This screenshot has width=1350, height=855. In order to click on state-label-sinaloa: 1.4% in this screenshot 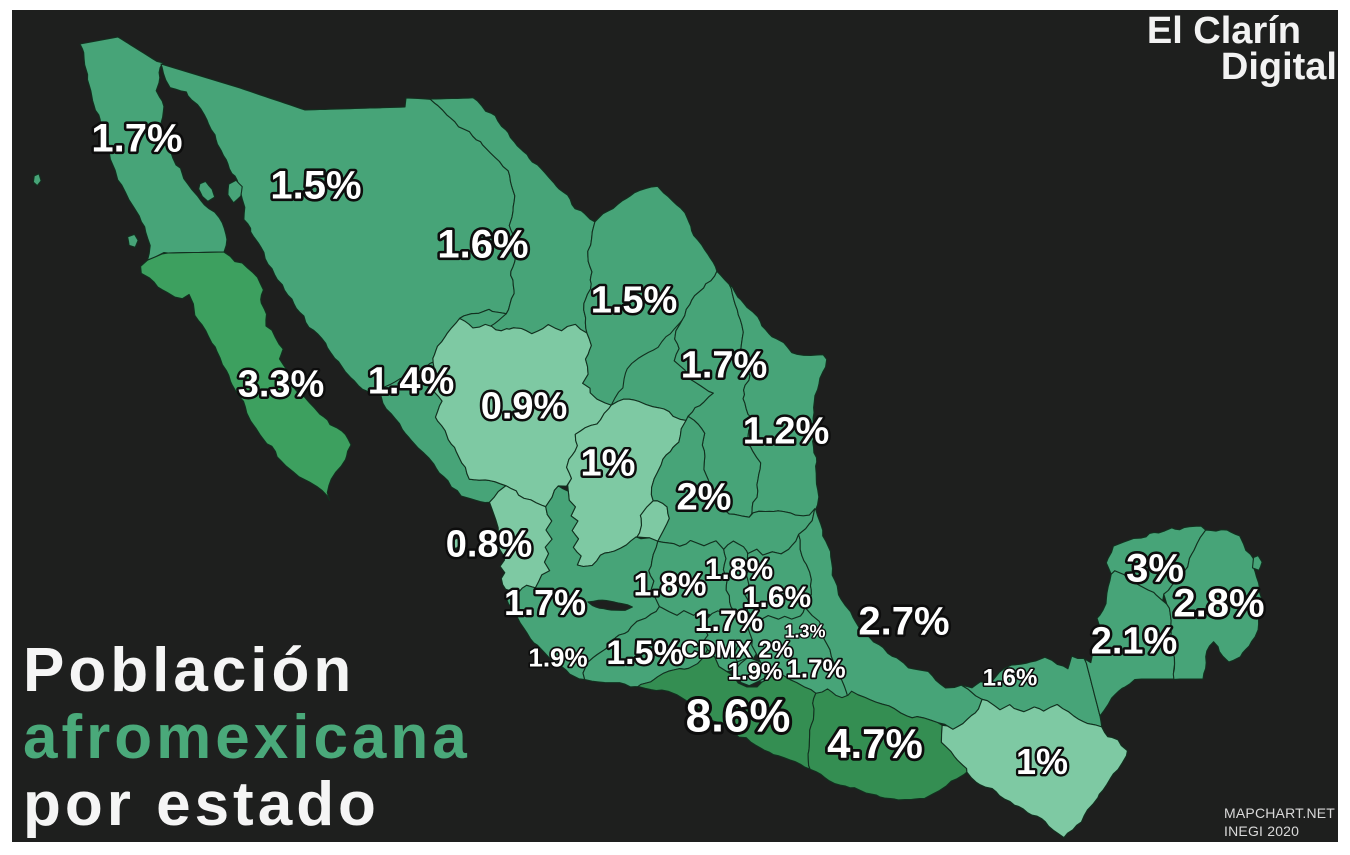, I will do `click(411, 382)`.